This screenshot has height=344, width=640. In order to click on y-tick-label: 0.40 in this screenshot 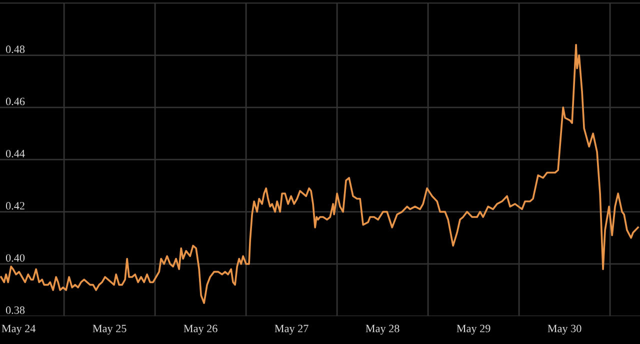, I will do `click(15, 258)`.